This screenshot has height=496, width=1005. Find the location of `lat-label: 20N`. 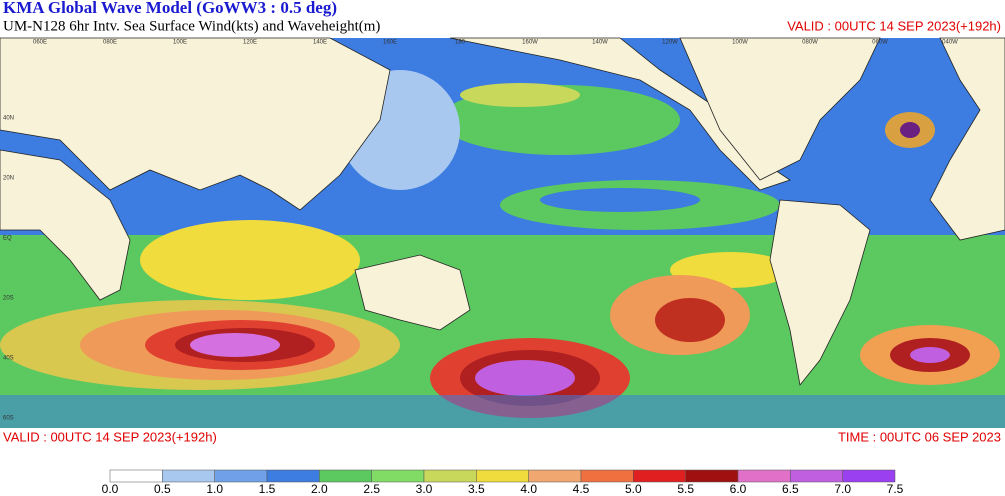

lat-label: 20N is located at coordinates (8, 179).